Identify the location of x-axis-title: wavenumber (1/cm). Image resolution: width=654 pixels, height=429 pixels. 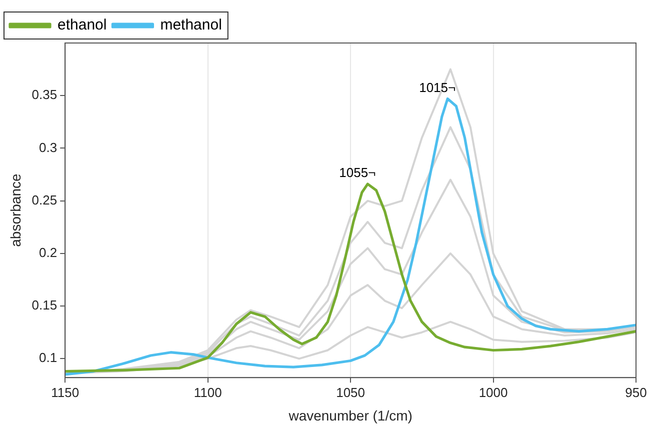
(350, 415).